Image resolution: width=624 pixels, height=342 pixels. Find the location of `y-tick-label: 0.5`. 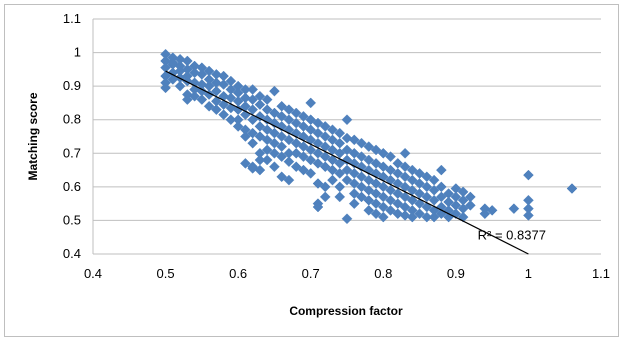

y-tick-label: 0.5 is located at coordinates (72, 219).